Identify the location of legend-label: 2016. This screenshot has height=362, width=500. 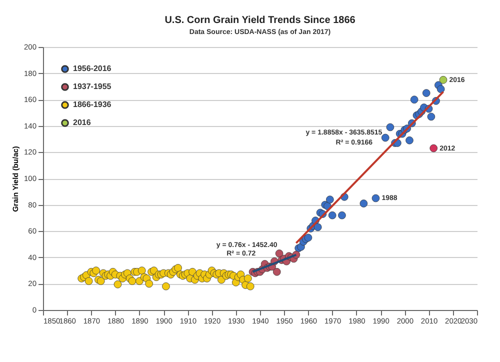
(82, 122).